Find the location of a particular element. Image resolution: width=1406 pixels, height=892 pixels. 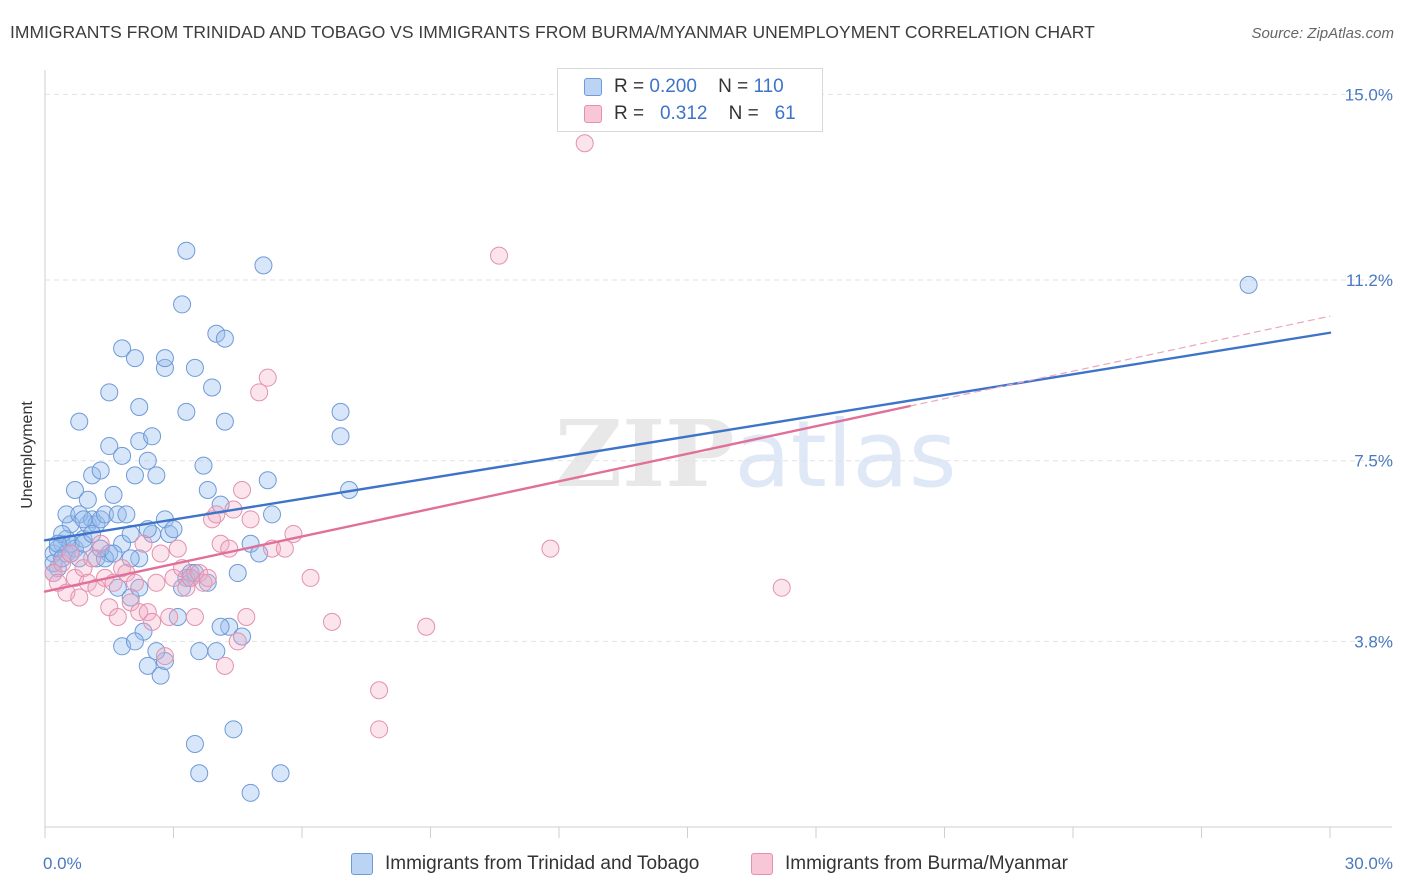

x-tick-label: 30.0% is located at coordinates (1369, 863).